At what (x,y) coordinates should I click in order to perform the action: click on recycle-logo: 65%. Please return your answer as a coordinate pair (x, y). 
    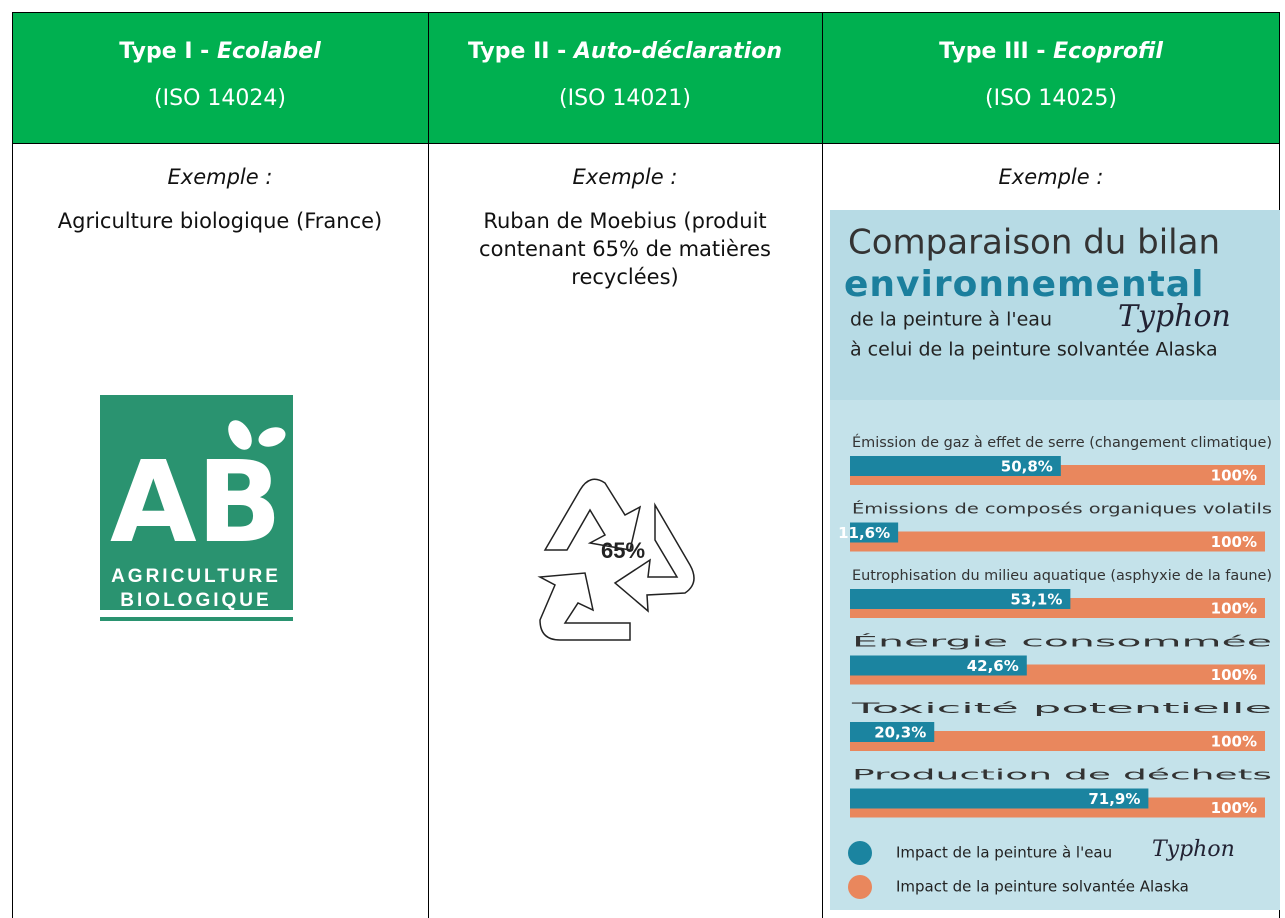
    Looking at the image, I should click on (616, 559).